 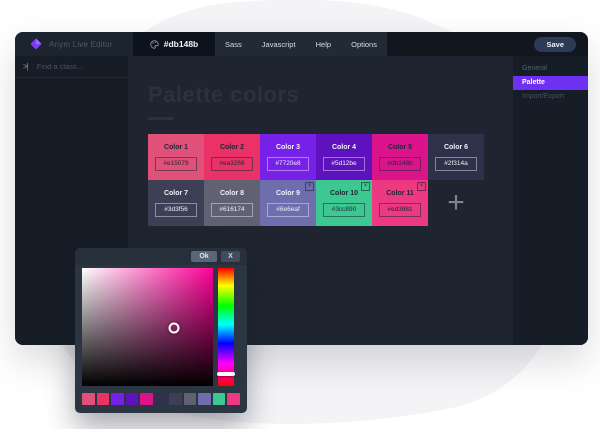 What do you see at coordinates (344, 164) in the screenshot?
I see `color-hex-field: #5d12be` at bounding box center [344, 164].